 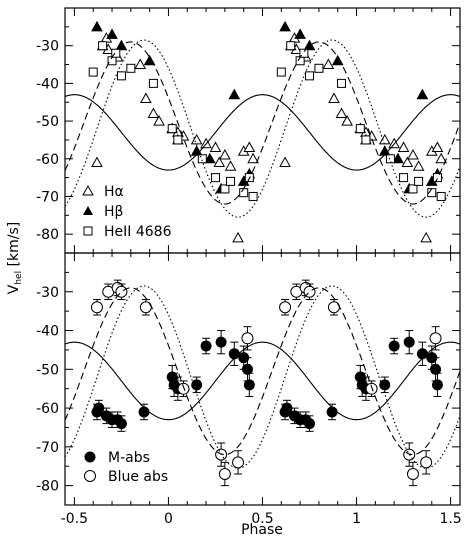 I want to click on x-axis-label: Phase, so click(x=262, y=530).